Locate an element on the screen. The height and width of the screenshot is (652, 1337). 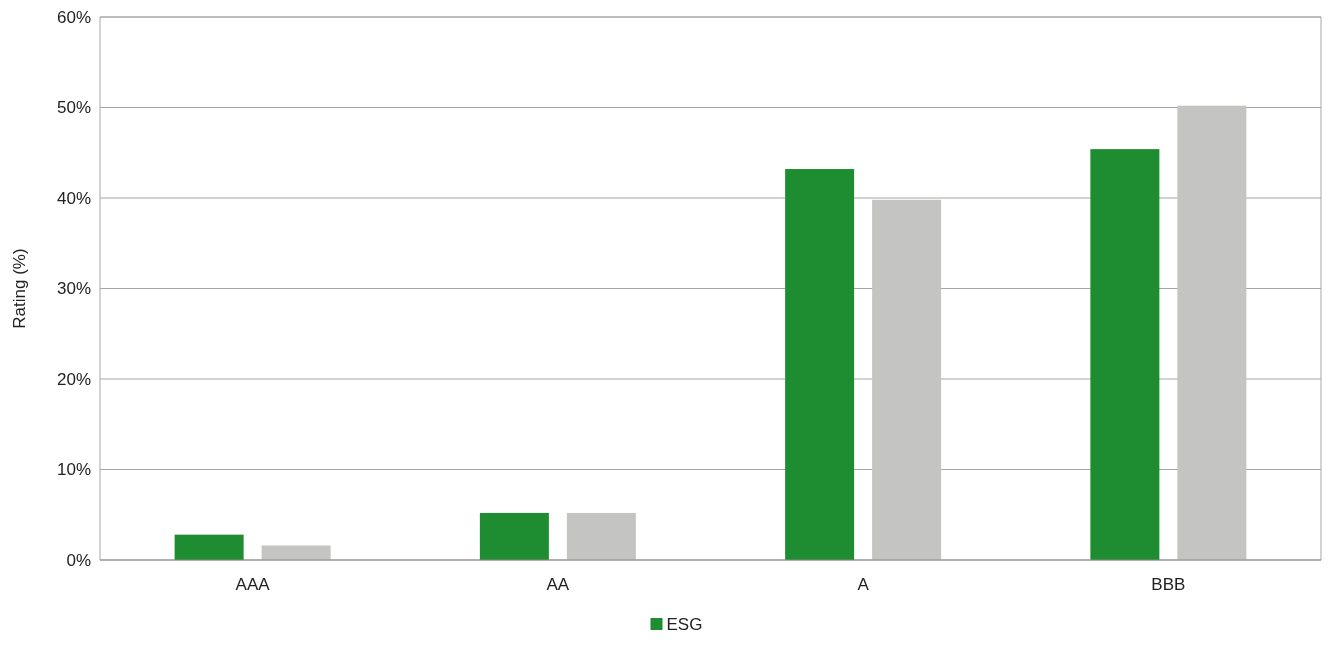
legend-label: ESG is located at coordinates (684, 624).